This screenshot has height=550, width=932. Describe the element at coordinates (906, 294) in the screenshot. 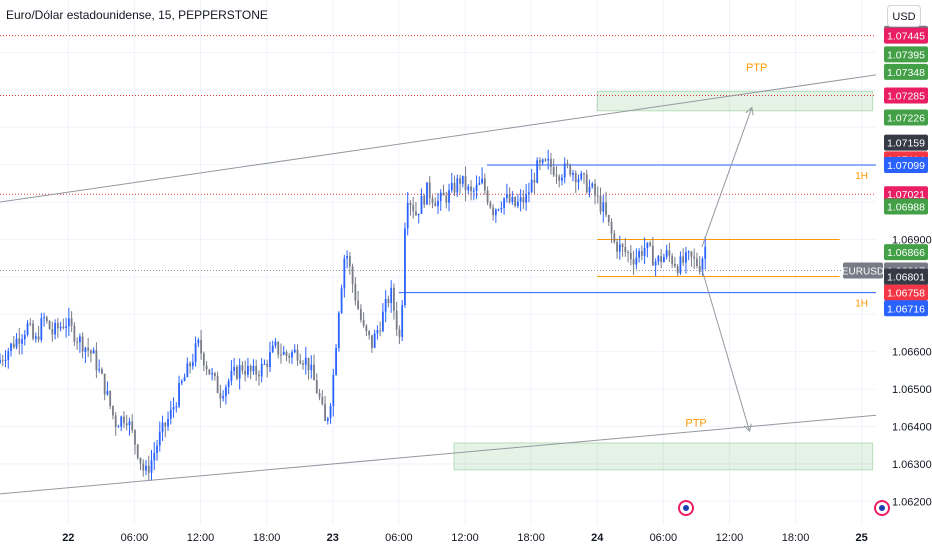

I see `price-label: 1.06758` at that location.